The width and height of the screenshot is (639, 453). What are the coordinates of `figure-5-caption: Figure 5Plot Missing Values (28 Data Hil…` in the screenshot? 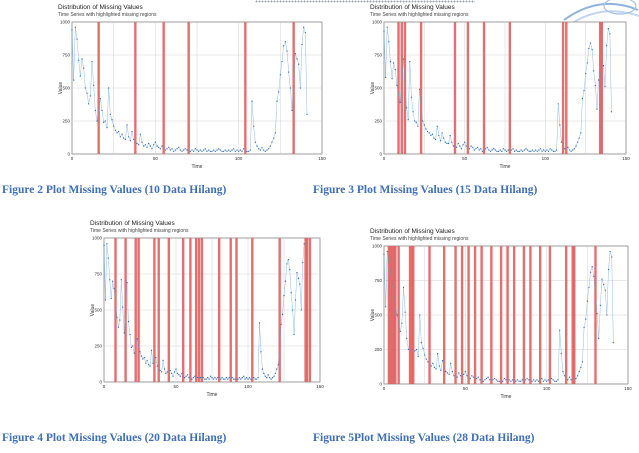 It's located at (424, 438).